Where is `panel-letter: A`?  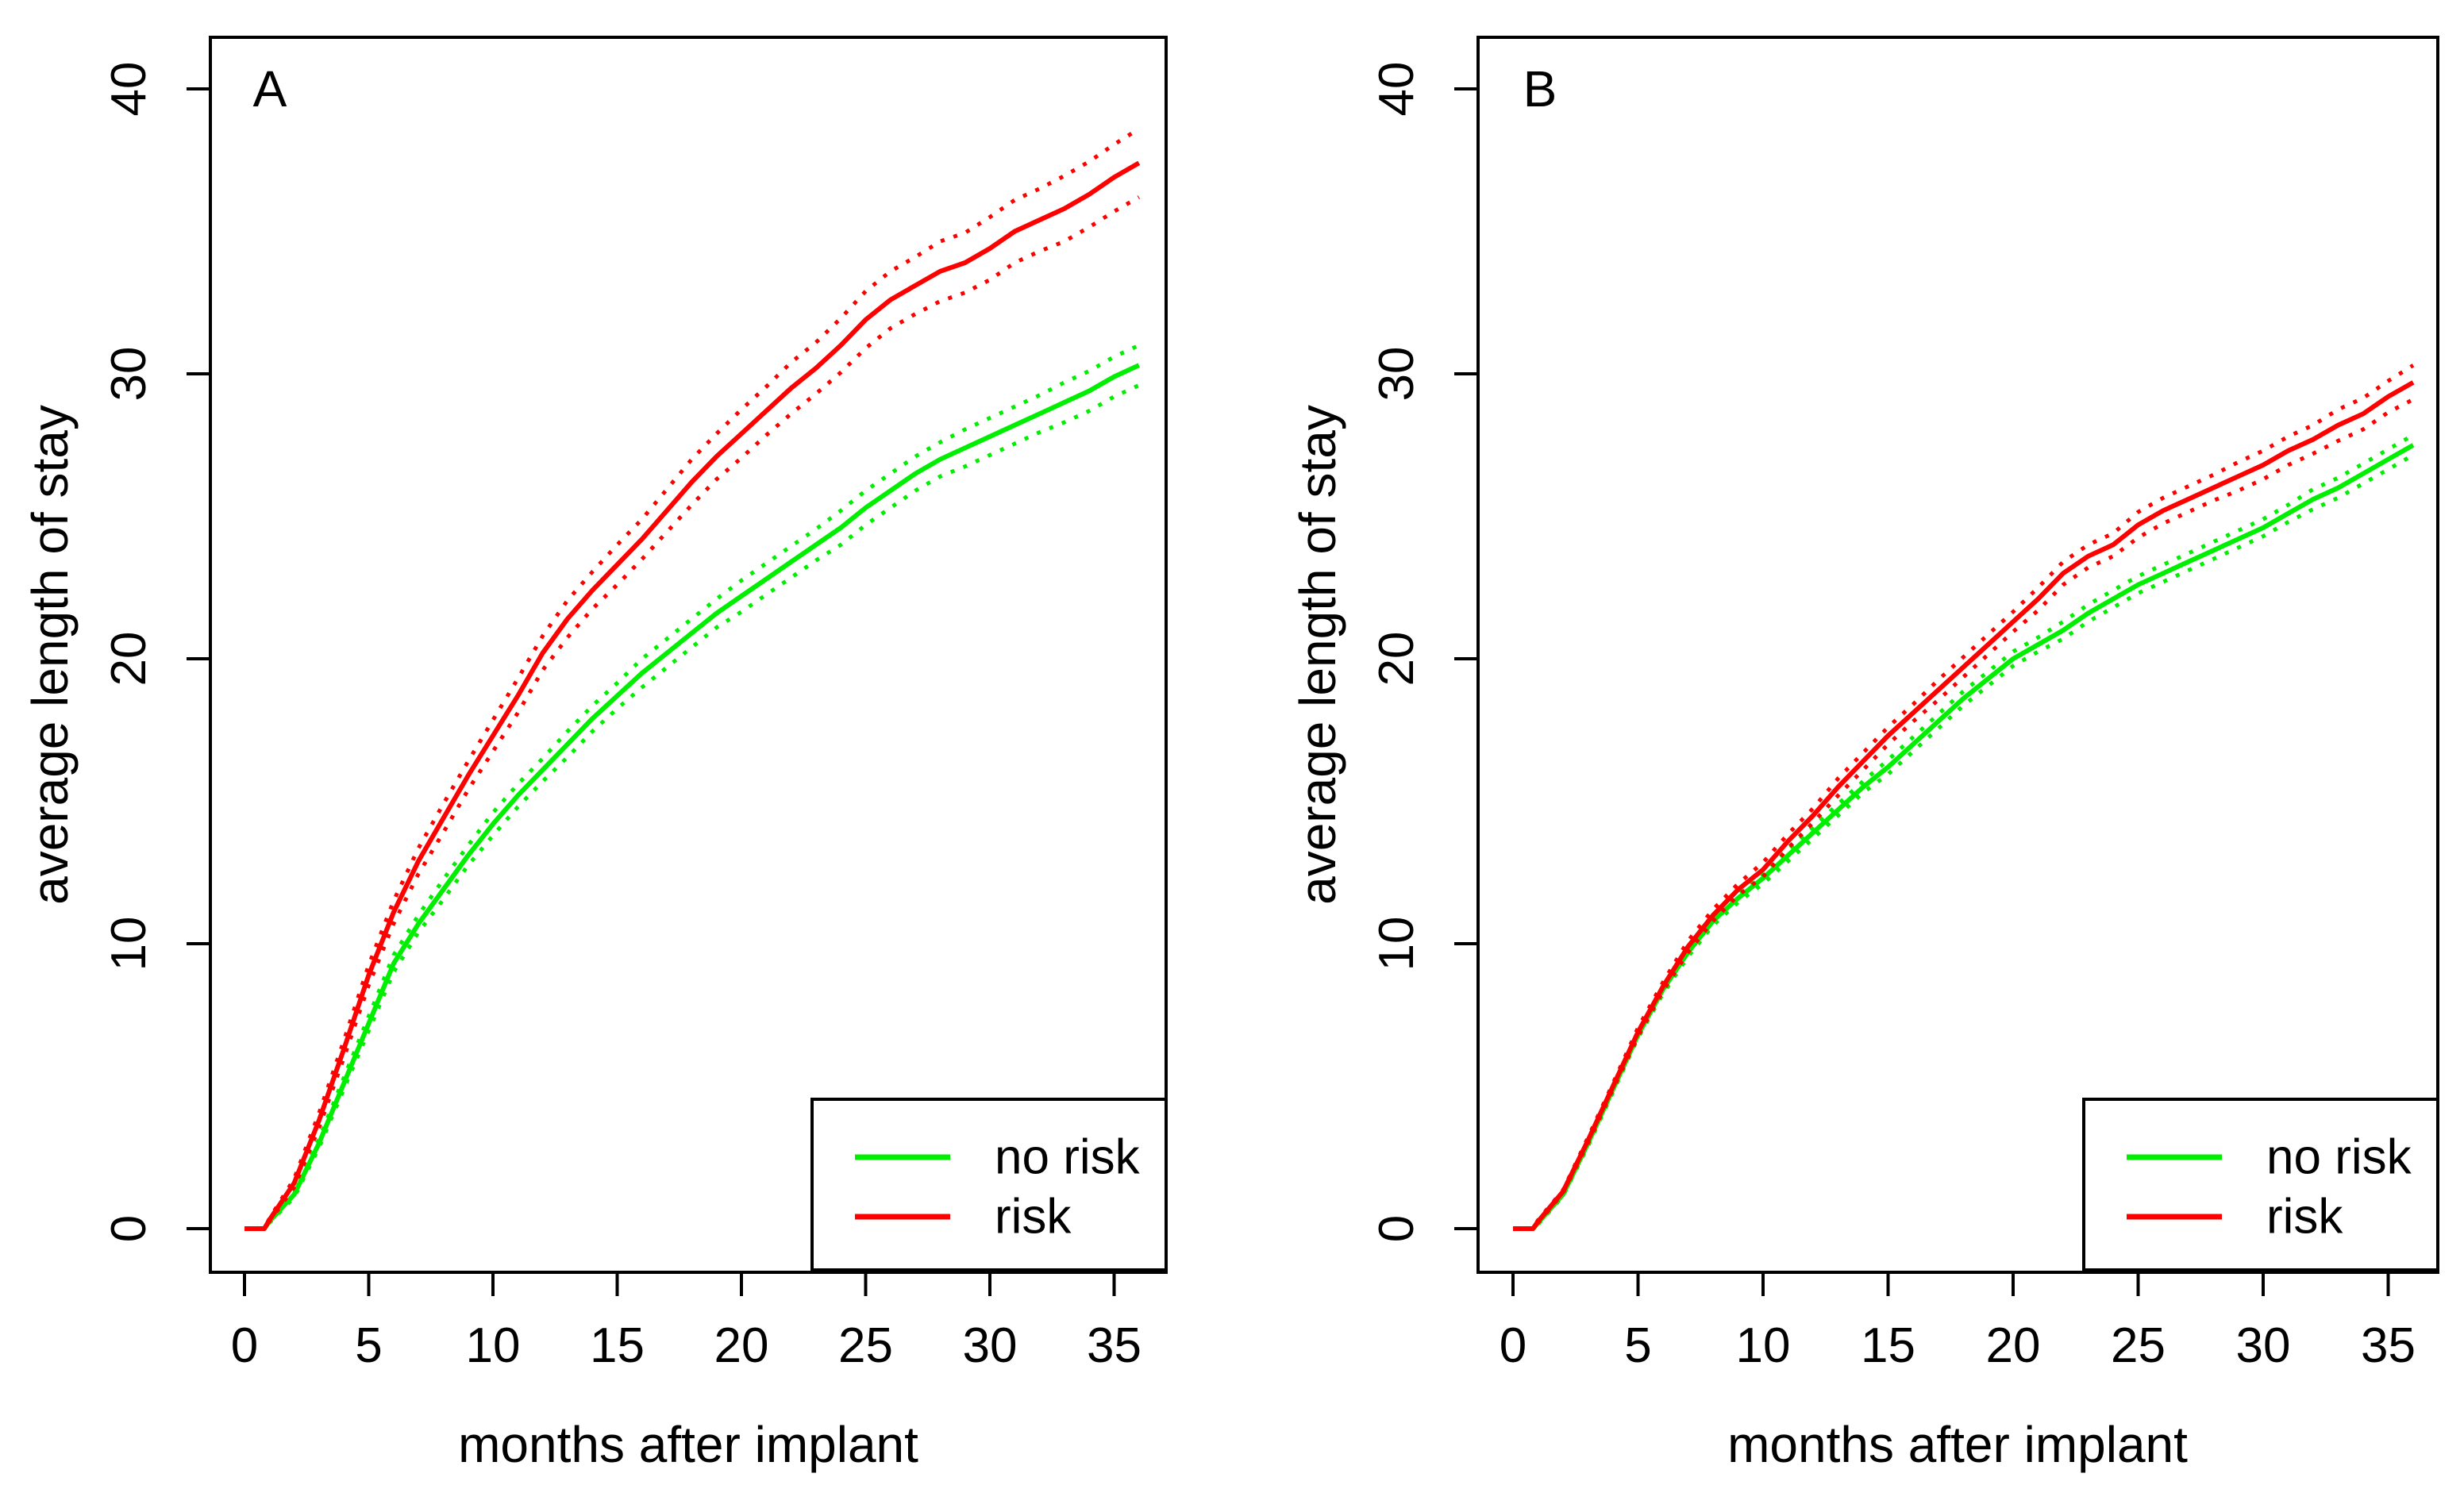
panel-letter: A is located at coordinates (270, 88).